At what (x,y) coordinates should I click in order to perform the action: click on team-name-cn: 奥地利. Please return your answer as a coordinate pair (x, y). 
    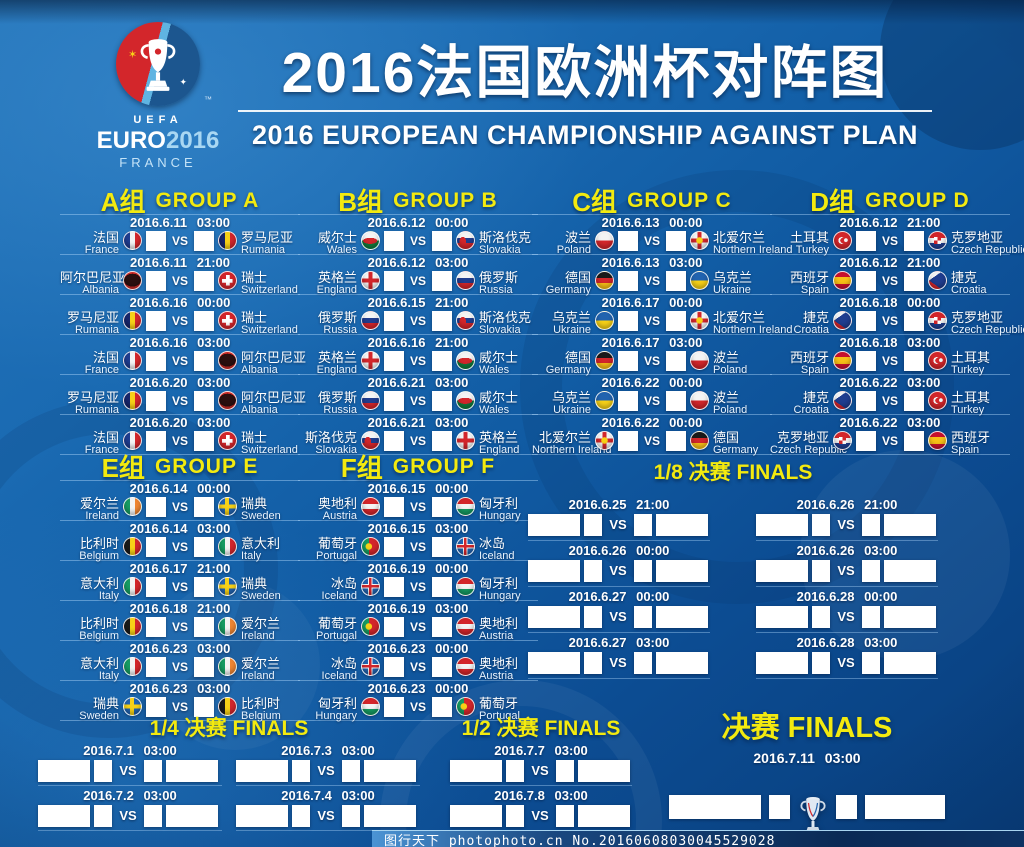
    Looking at the image, I should click on (337, 503).